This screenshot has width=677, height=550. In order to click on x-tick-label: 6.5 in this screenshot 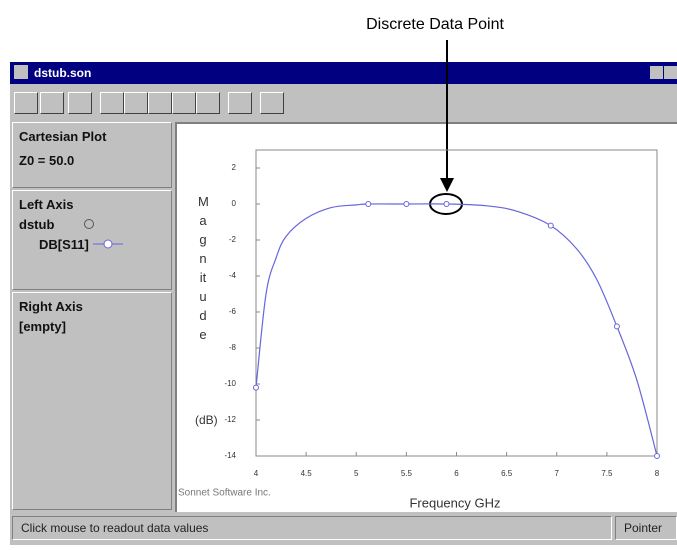, I will do `click(507, 473)`.